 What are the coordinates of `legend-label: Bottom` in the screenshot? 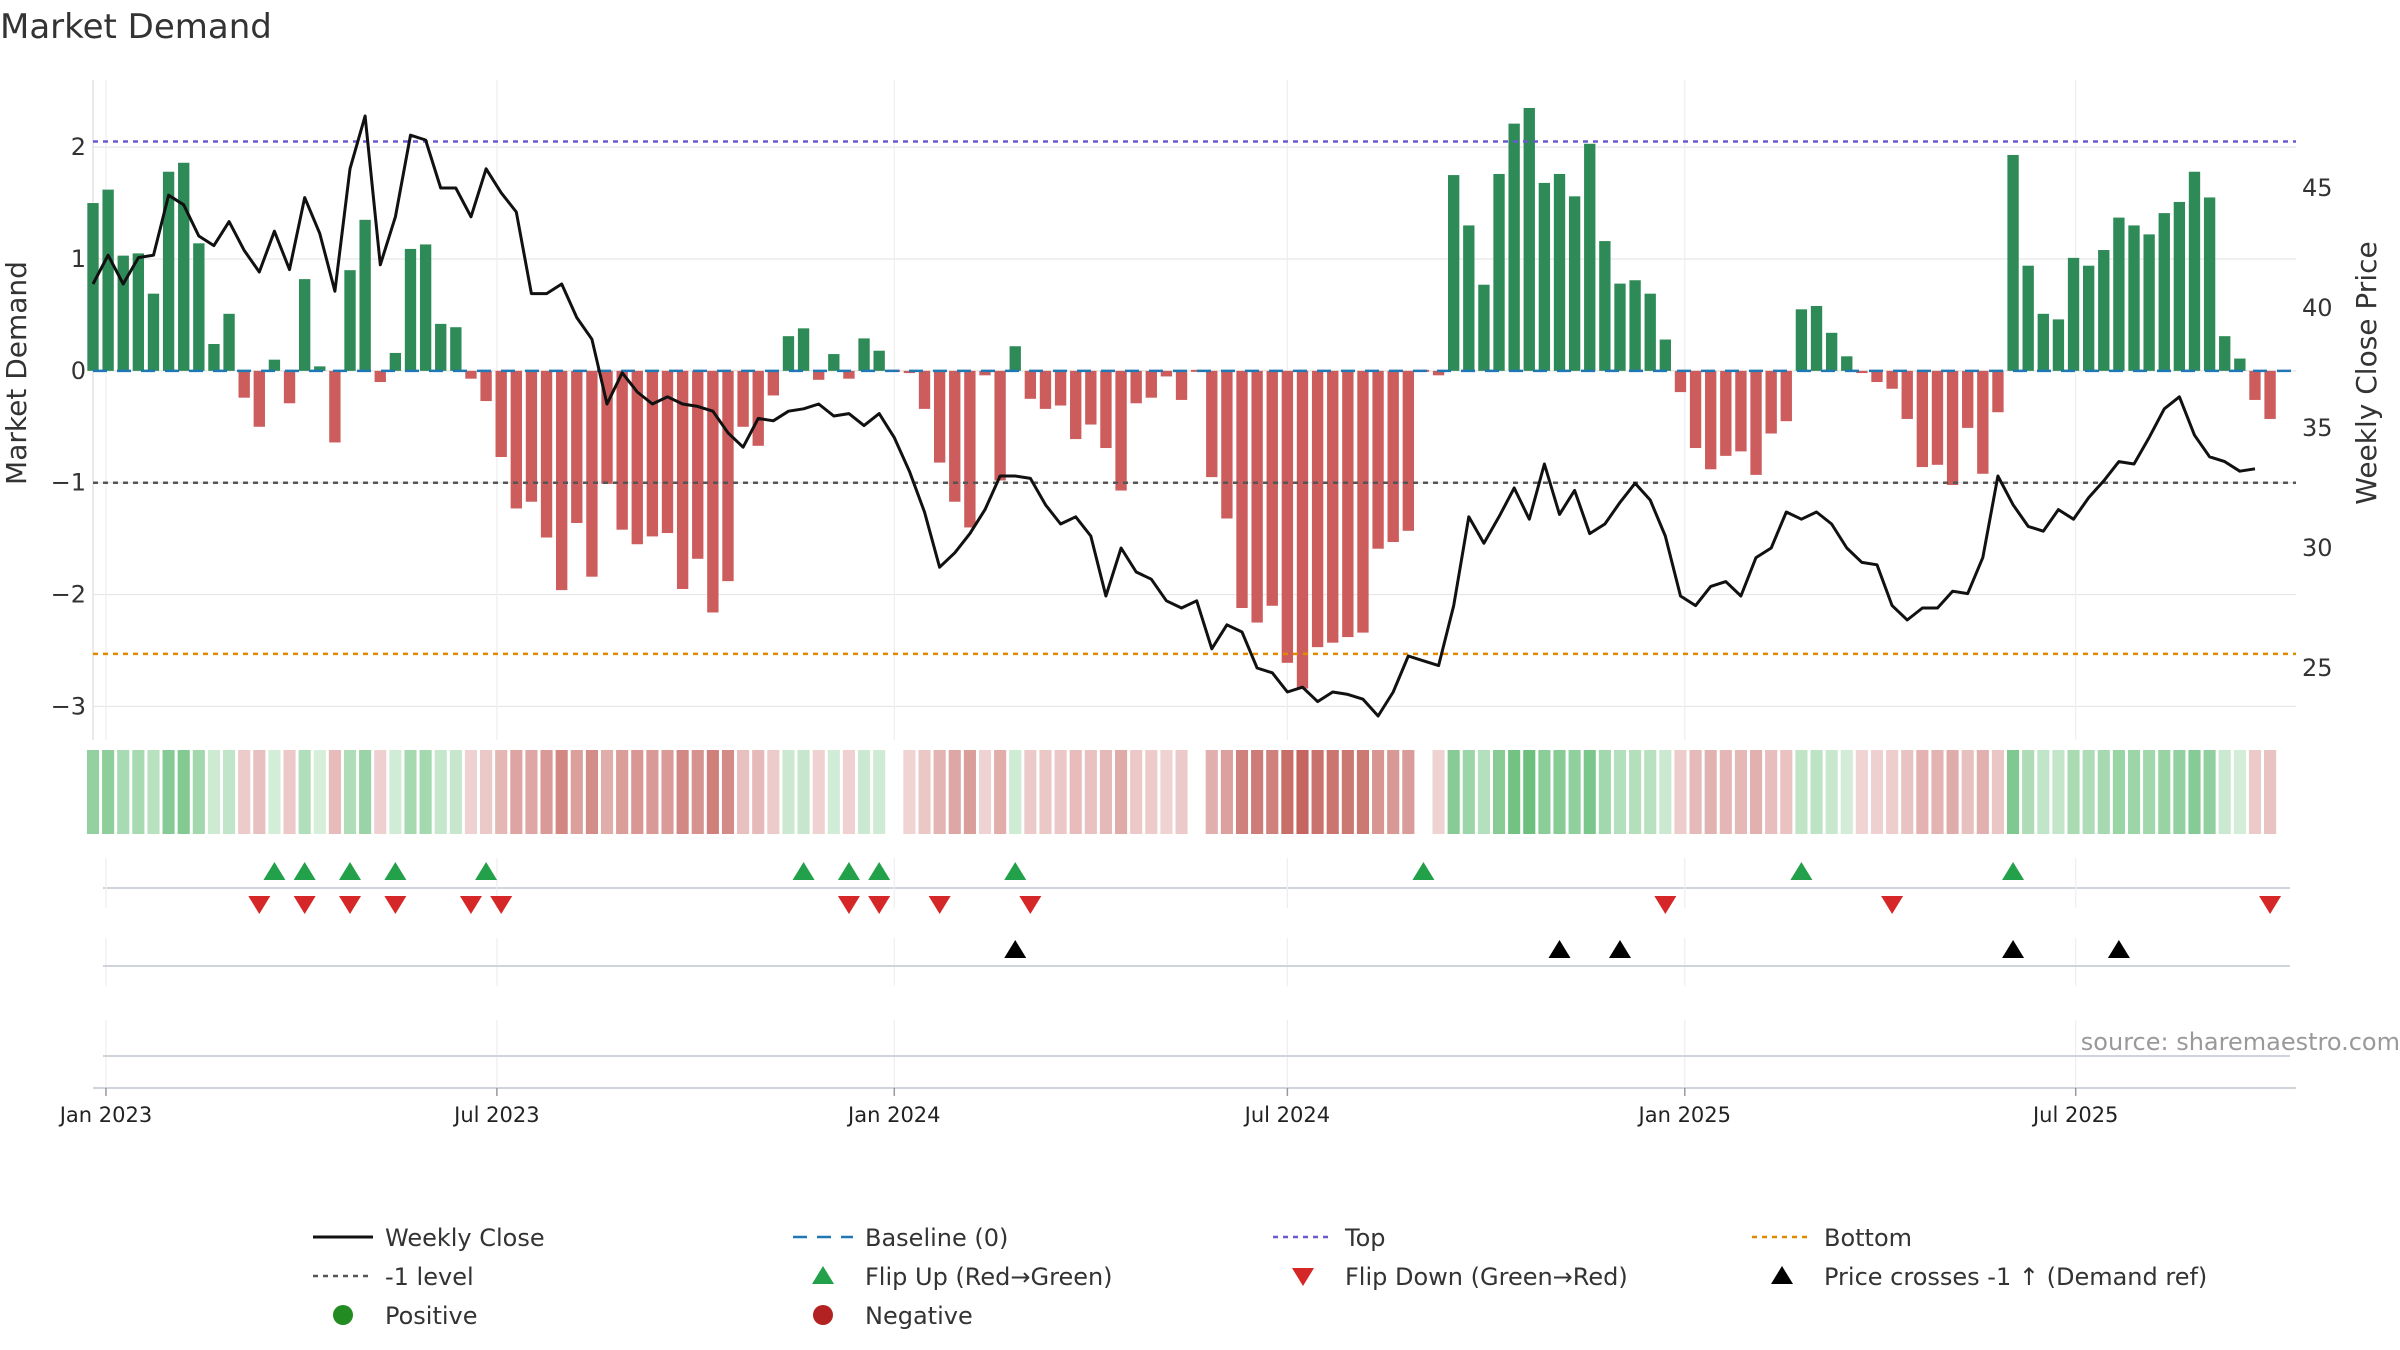 It's located at (1868, 1238).